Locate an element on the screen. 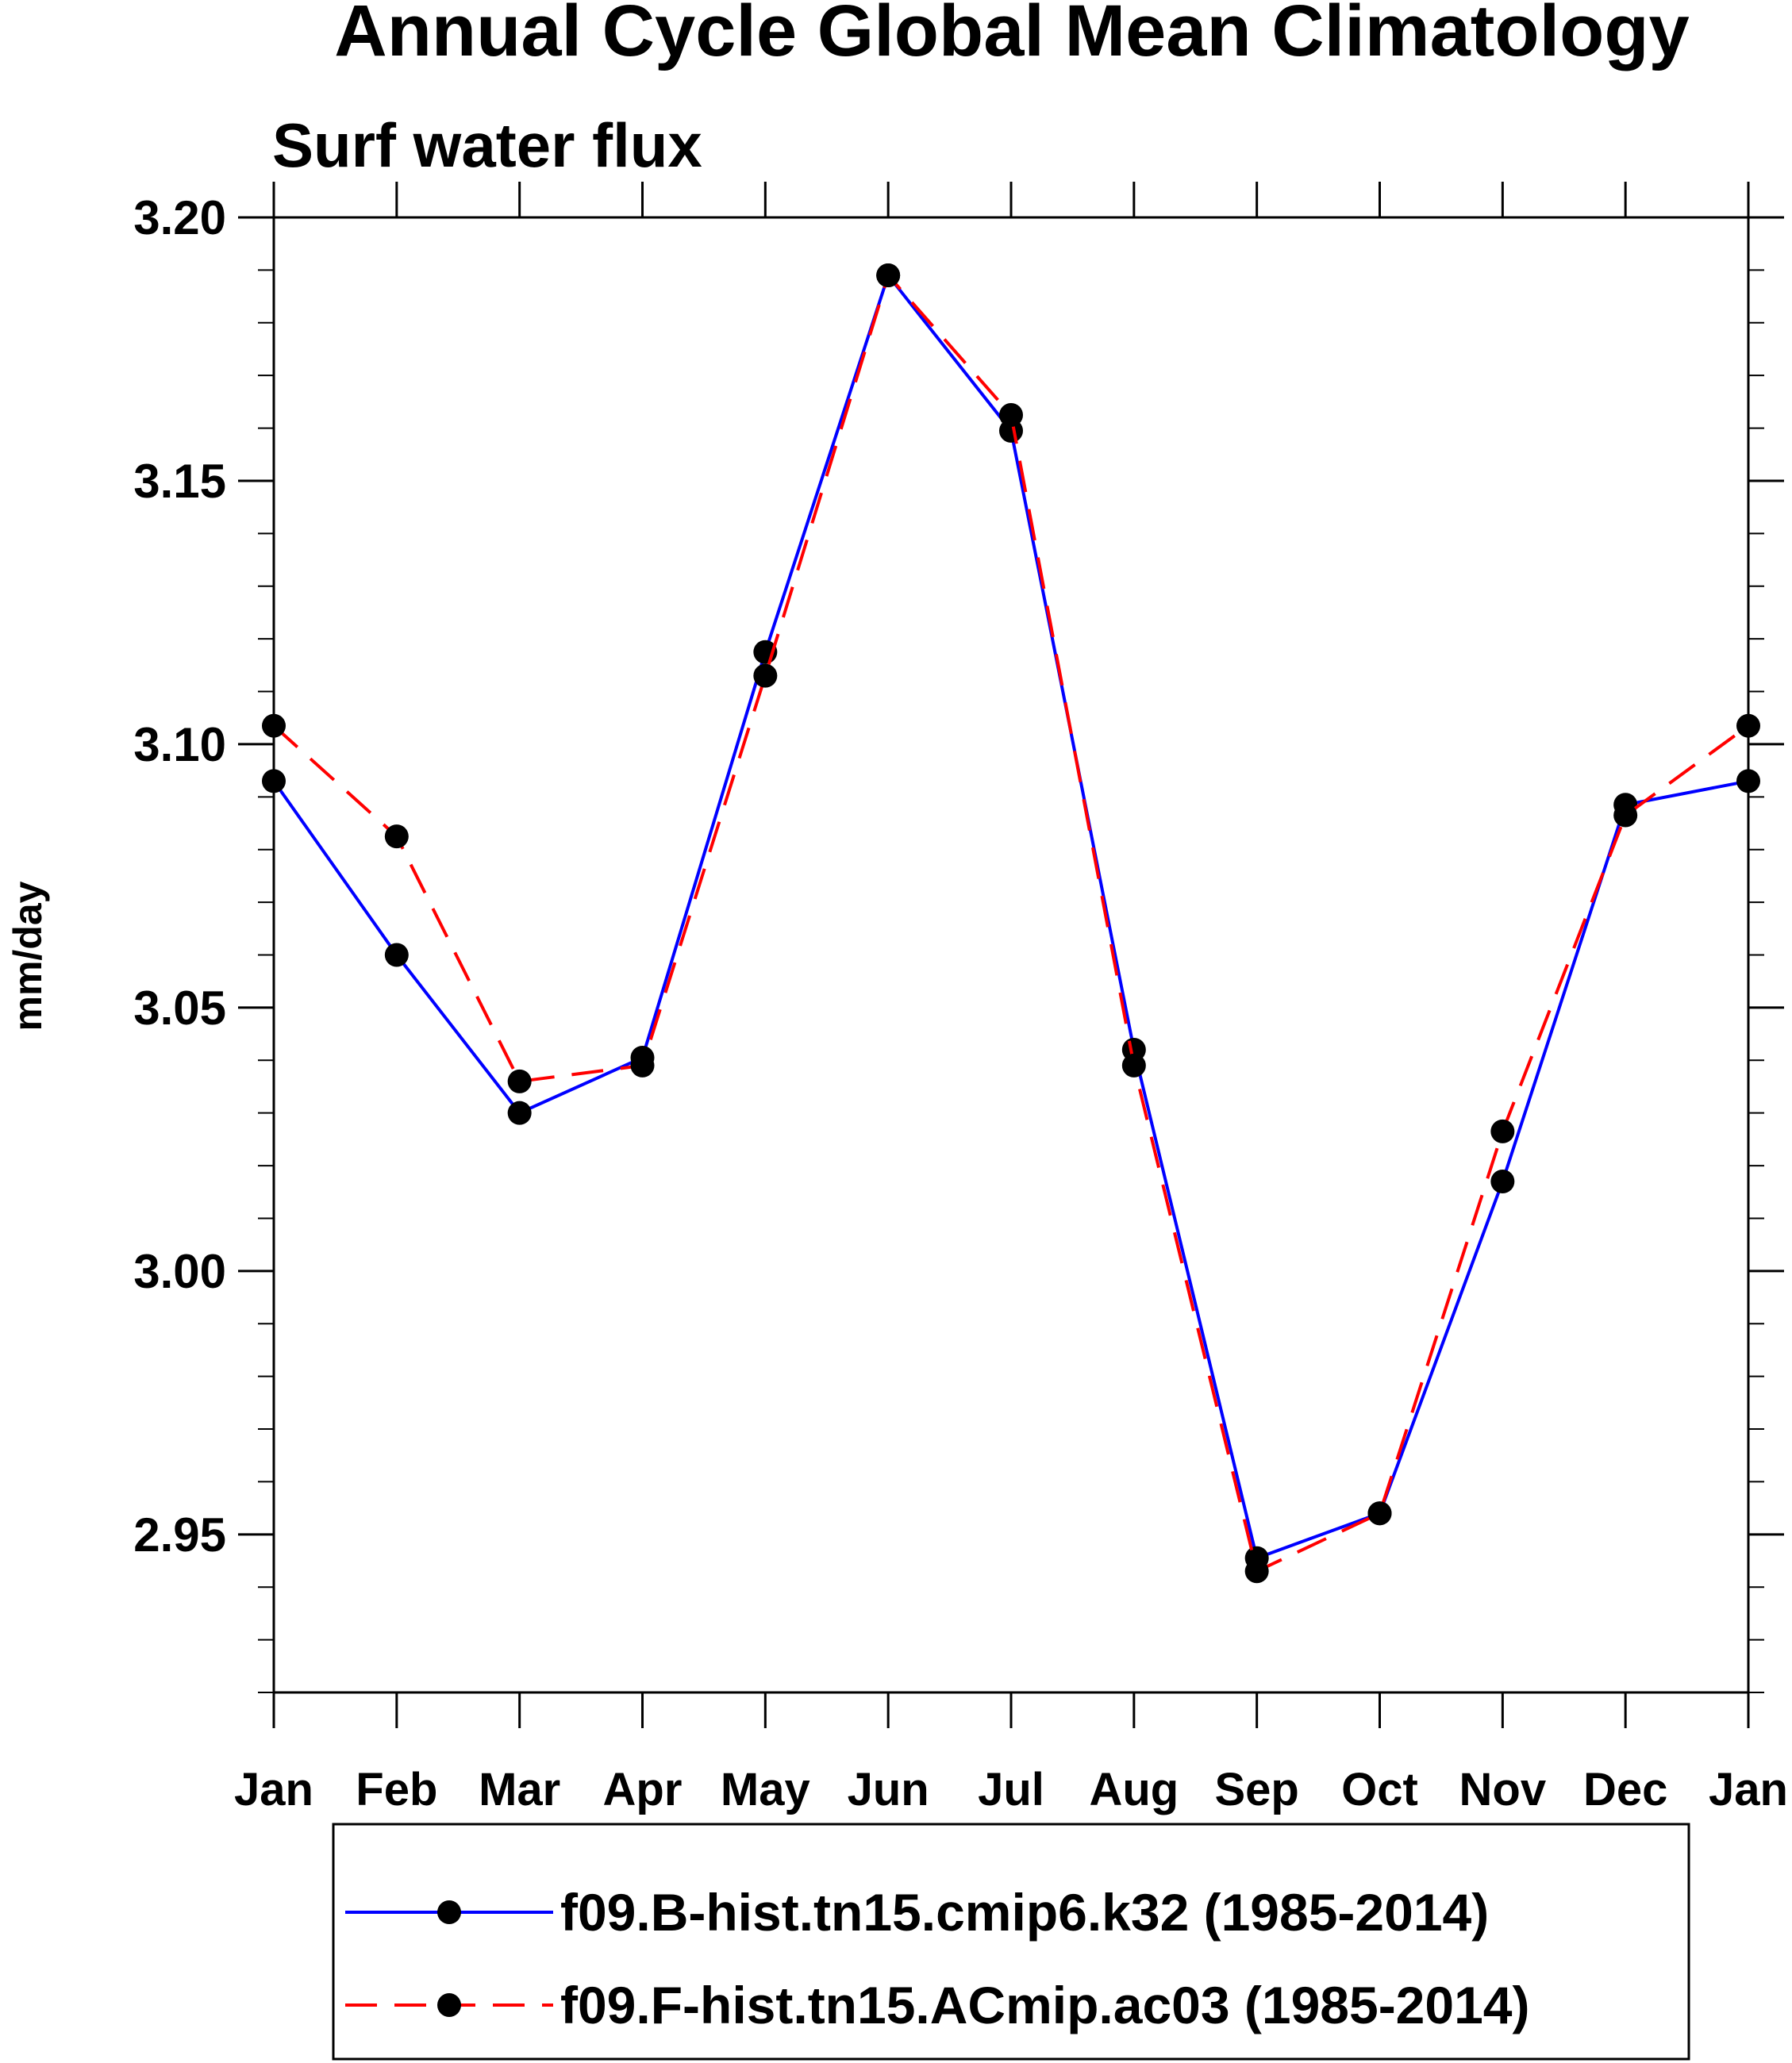 The height and width of the screenshot is (2063, 1792). legend-box is located at coordinates (1011, 1942).